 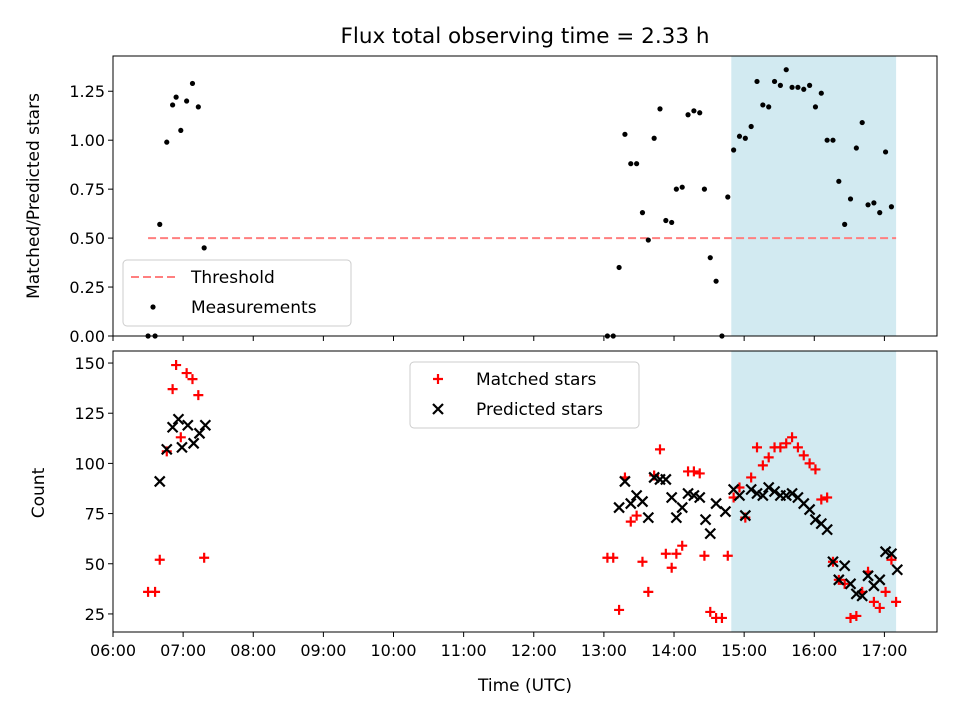 What do you see at coordinates (524, 395) in the screenshot?
I see `count-legend: Matched stars Predicted stars` at bounding box center [524, 395].